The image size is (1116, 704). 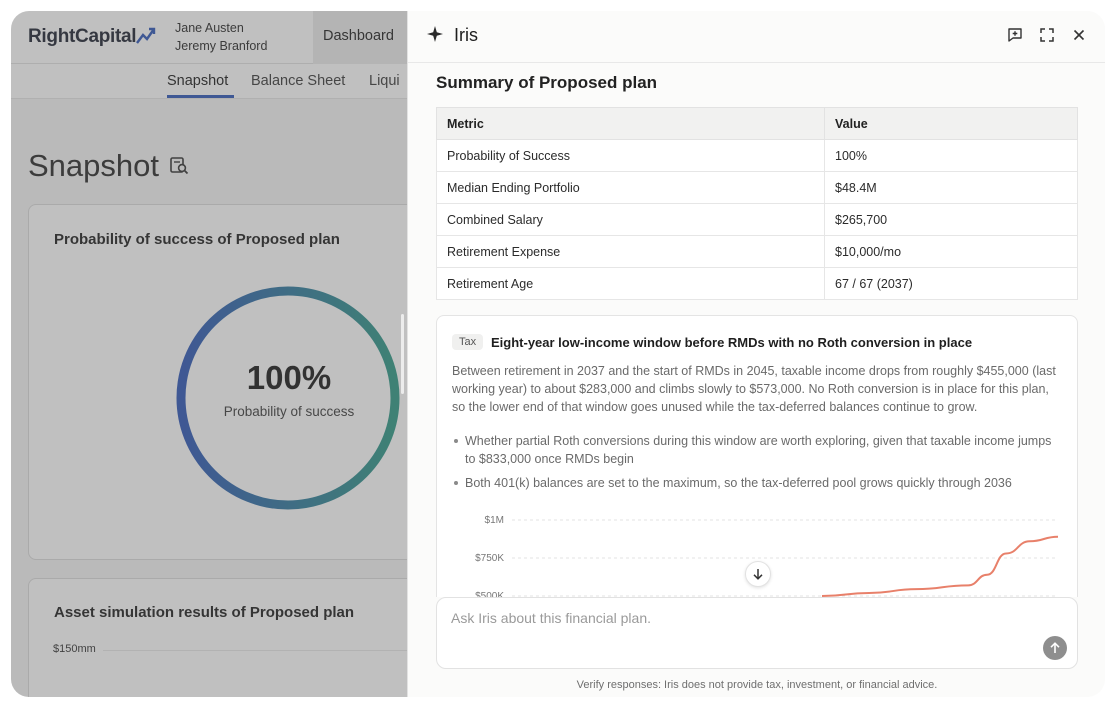 What do you see at coordinates (221, 37) in the screenshot?
I see `client-names: Jane Austen Jeremy Branford` at bounding box center [221, 37].